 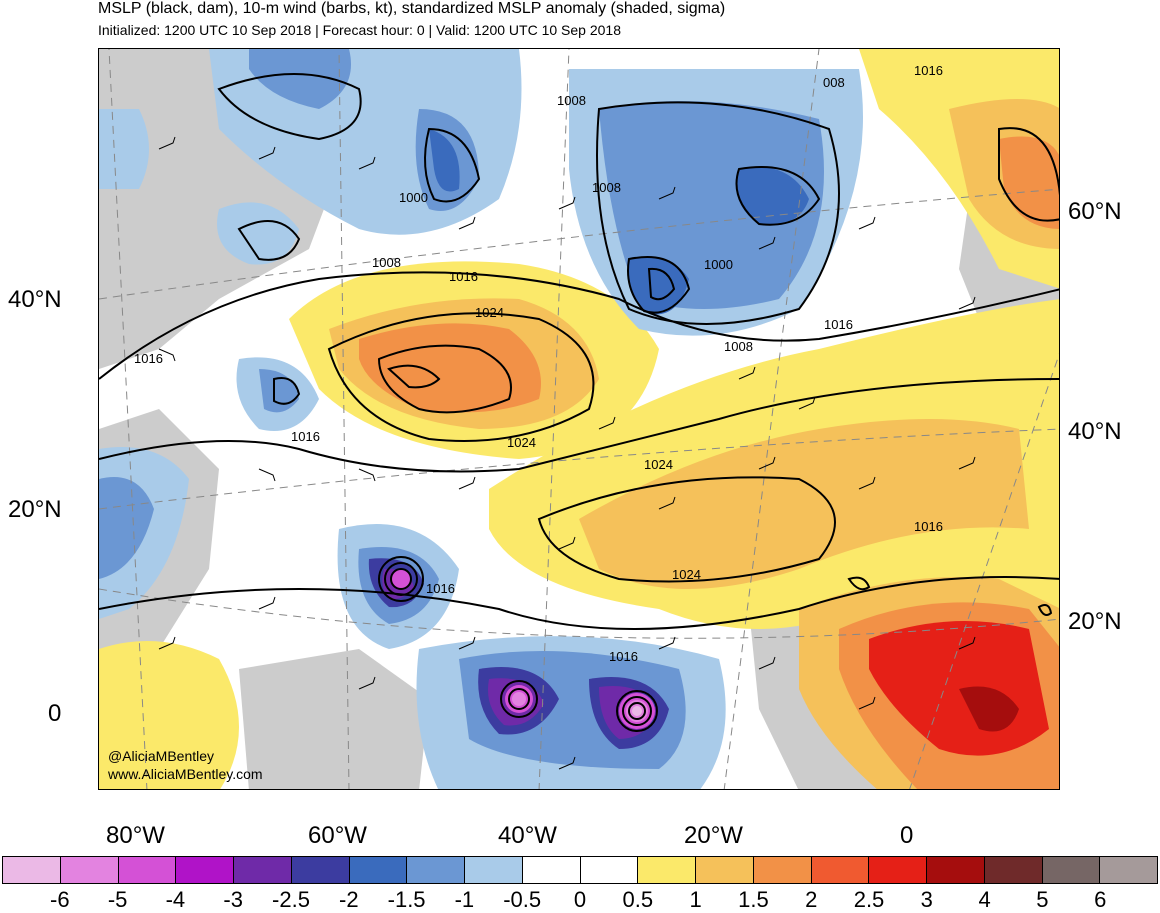 What do you see at coordinates (291, 899) in the screenshot?
I see `colorbar-label: -2.5` at bounding box center [291, 899].